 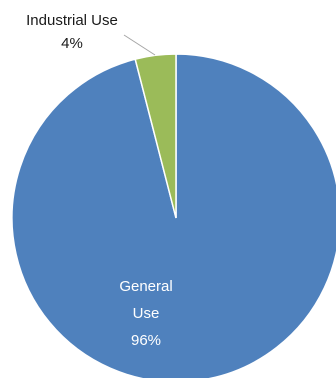 I want to click on slice-value-industrial-use: 4%, so click(x=72, y=43).